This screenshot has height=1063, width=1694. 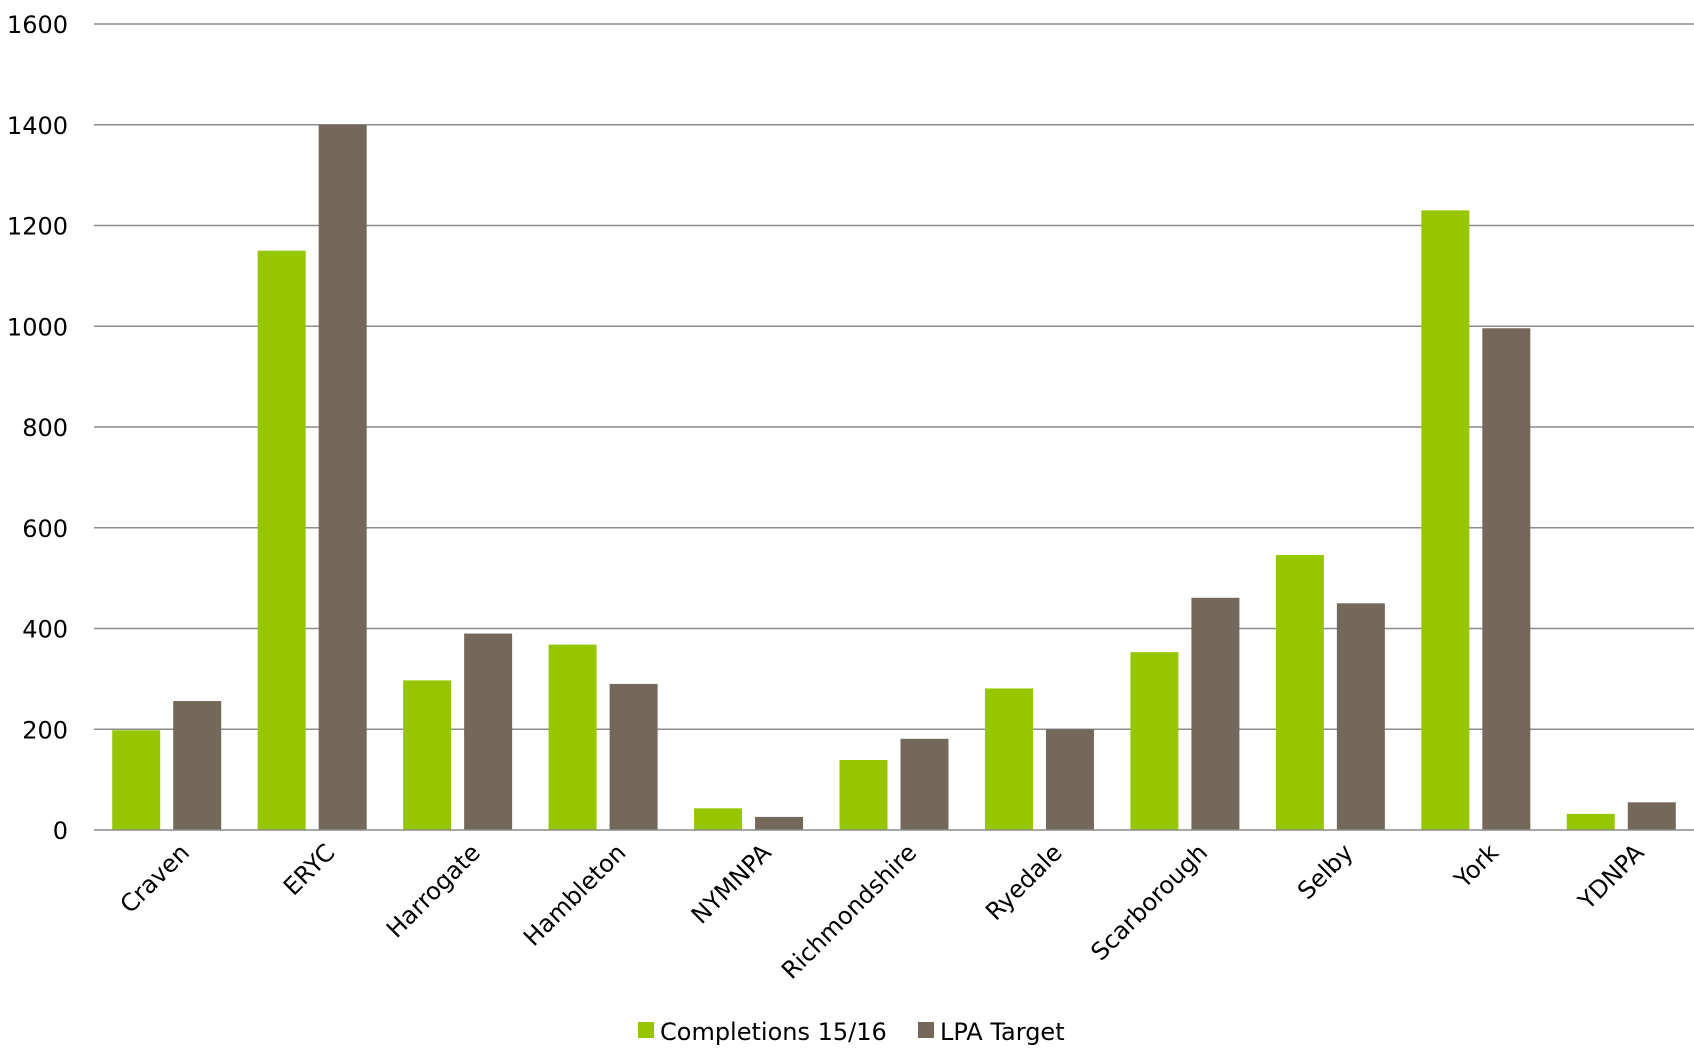 What do you see at coordinates (433, 890) in the screenshot?
I see `x-category-label: Harrogate` at bounding box center [433, 890].